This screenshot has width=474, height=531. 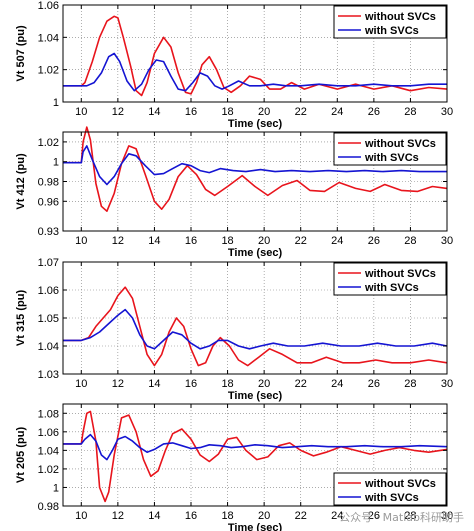 I want to click on y-tick-label: 1.05, so click(x=48, y=319).